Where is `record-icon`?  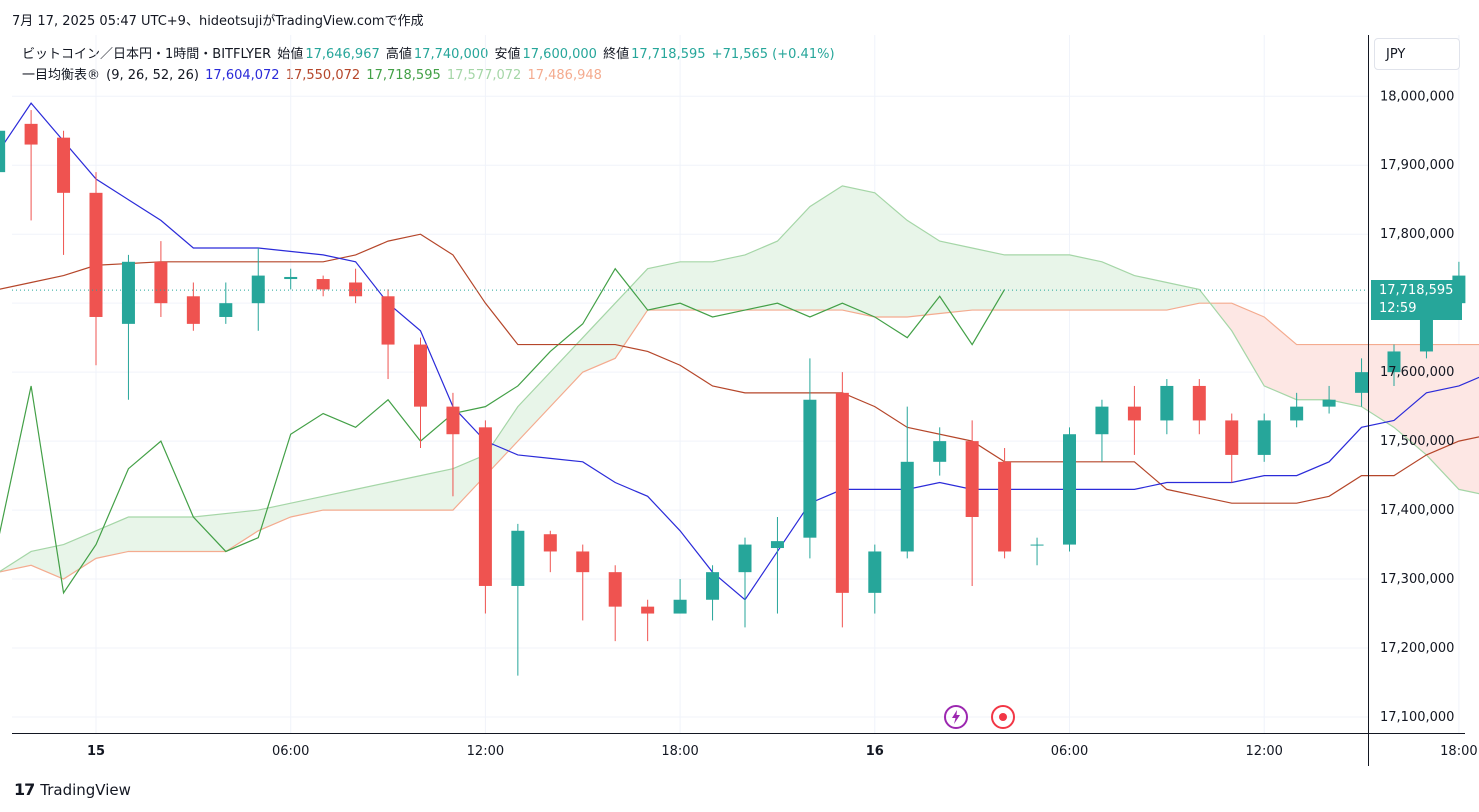
record-icon is located at coordinates (1003, 717).